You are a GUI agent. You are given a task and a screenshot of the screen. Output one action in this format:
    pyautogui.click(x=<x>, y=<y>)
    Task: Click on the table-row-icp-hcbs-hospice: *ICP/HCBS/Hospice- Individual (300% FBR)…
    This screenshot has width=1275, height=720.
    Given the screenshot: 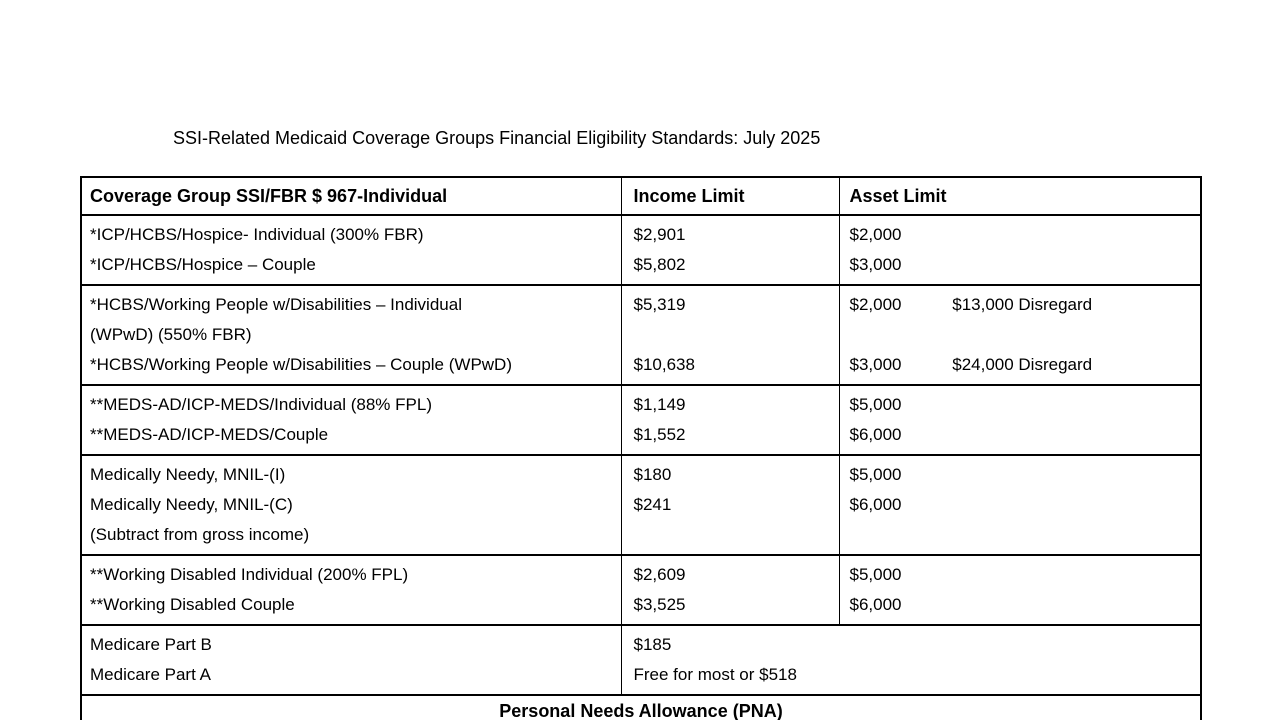 What is the action you would take?
    pyautogui.click(x=641, y=250)
    